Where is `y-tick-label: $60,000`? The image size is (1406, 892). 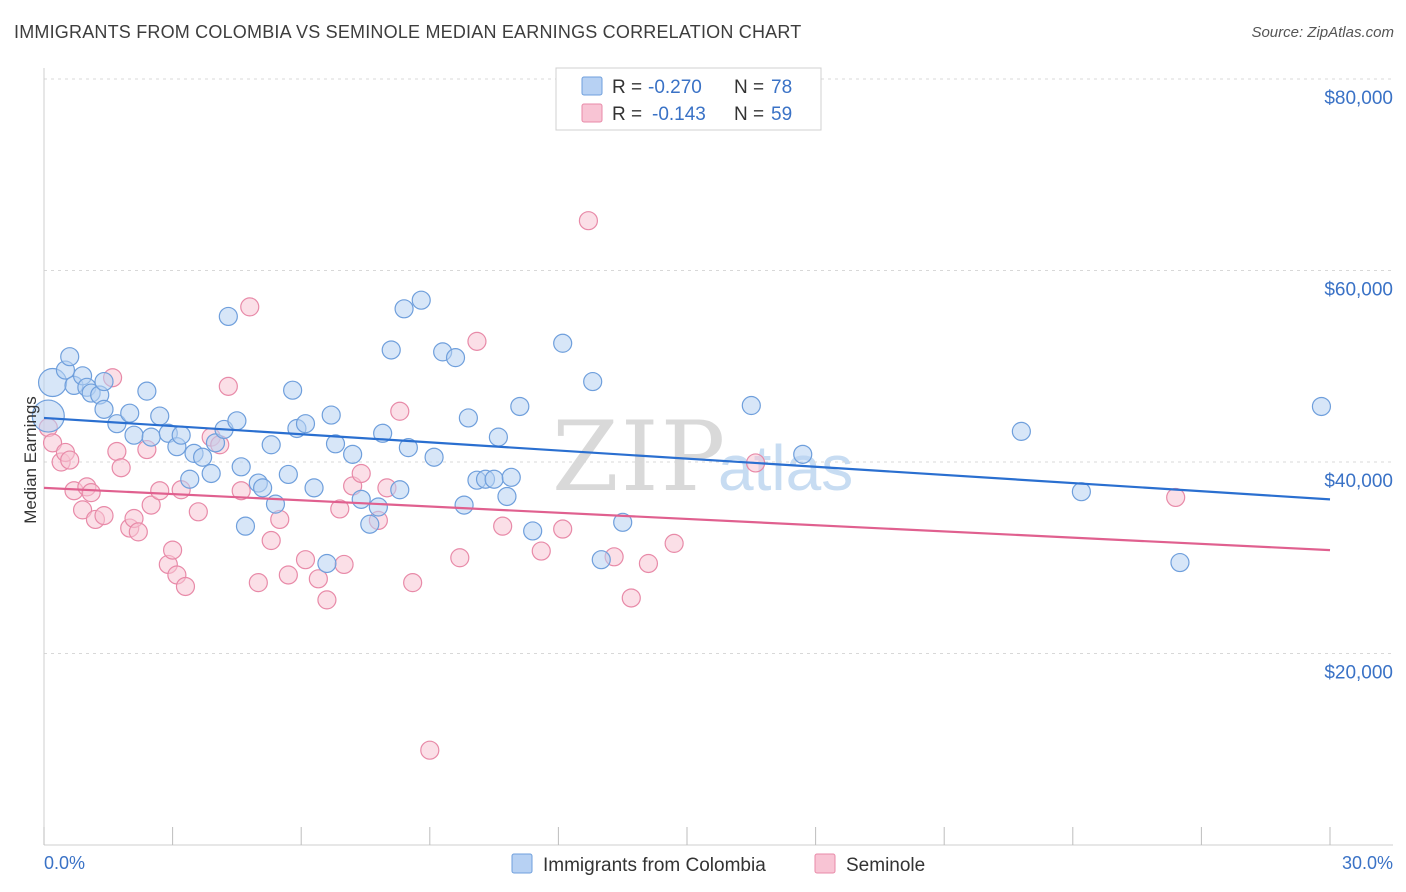
y-tick-label: $60,000 is located at coordinates (1358, 290).